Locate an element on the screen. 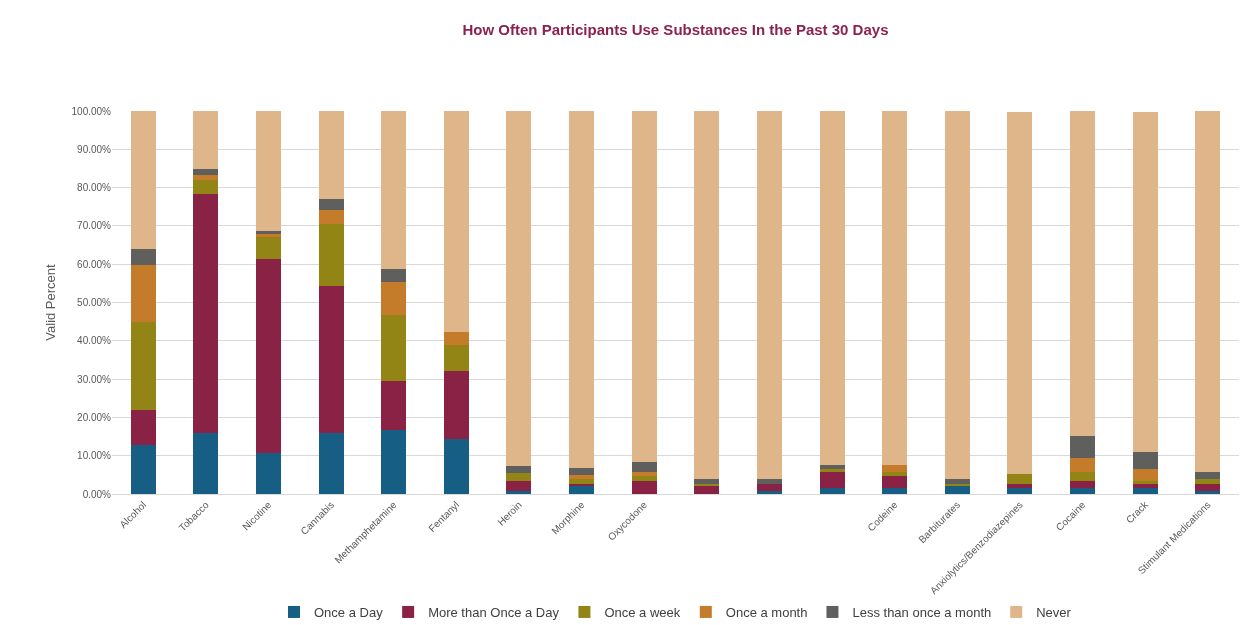  legend-label: Never is located at coordinates (1054, 613).